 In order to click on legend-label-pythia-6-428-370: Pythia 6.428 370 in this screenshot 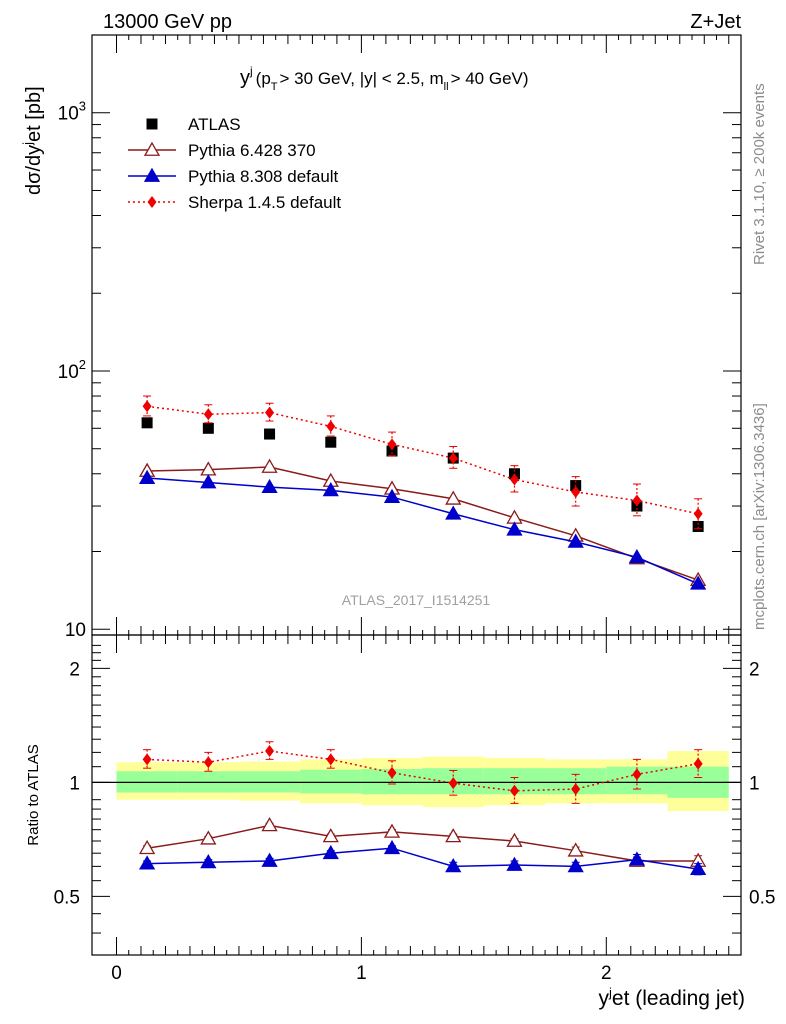, I will do `click(252, 150)`.